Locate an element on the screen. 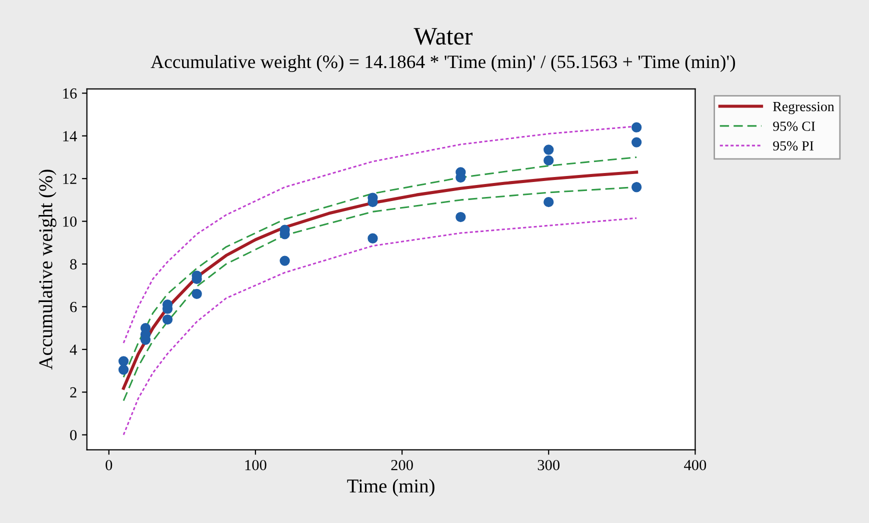 The height and width of the screenshot is (523, 869). x-tick-label: 200 is located at coordinates (402, 465).